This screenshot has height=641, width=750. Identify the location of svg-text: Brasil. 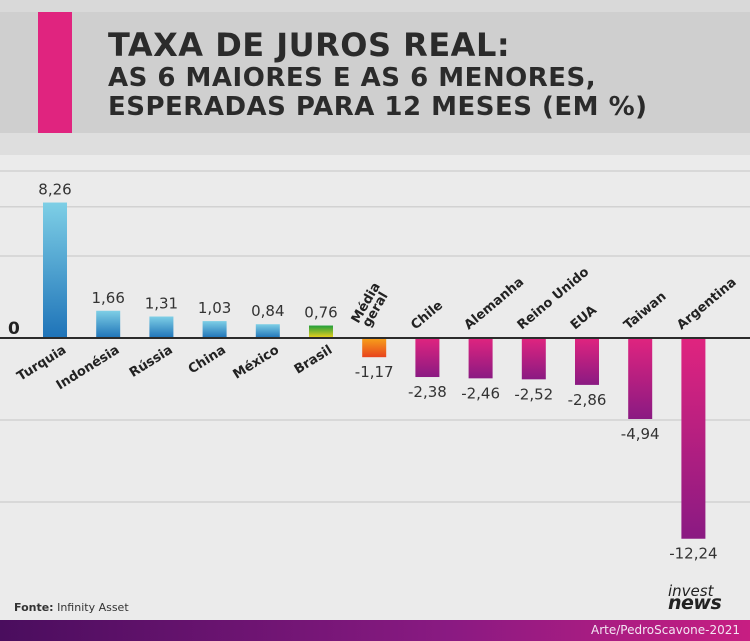
(313, 360).